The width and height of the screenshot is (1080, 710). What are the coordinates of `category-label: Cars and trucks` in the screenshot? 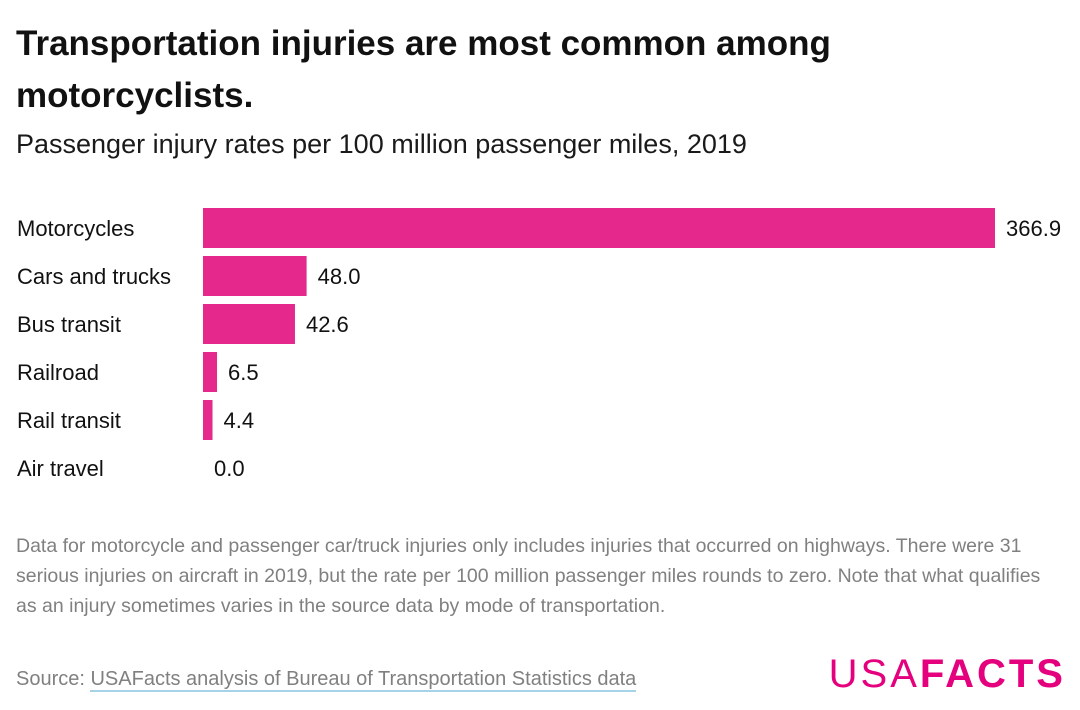 It's located at (94, 276).